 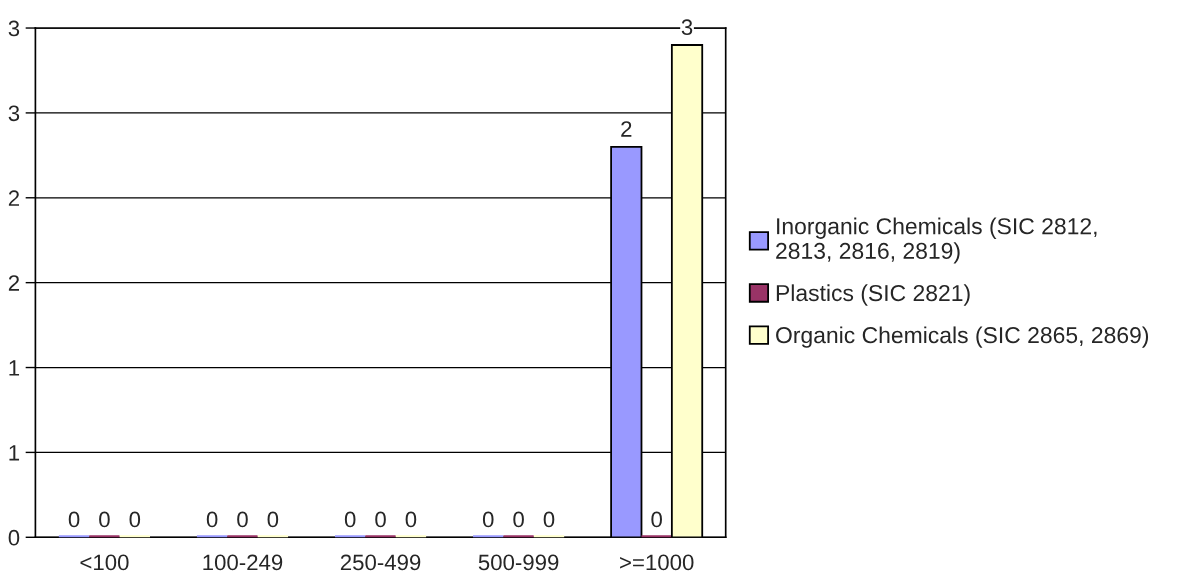 What do you see at coordinates (962, 337) in the screenshot?
I see `legend-label: Organic Chemicals (SIC 2865, 2869)` at bounding box center [962, 337].